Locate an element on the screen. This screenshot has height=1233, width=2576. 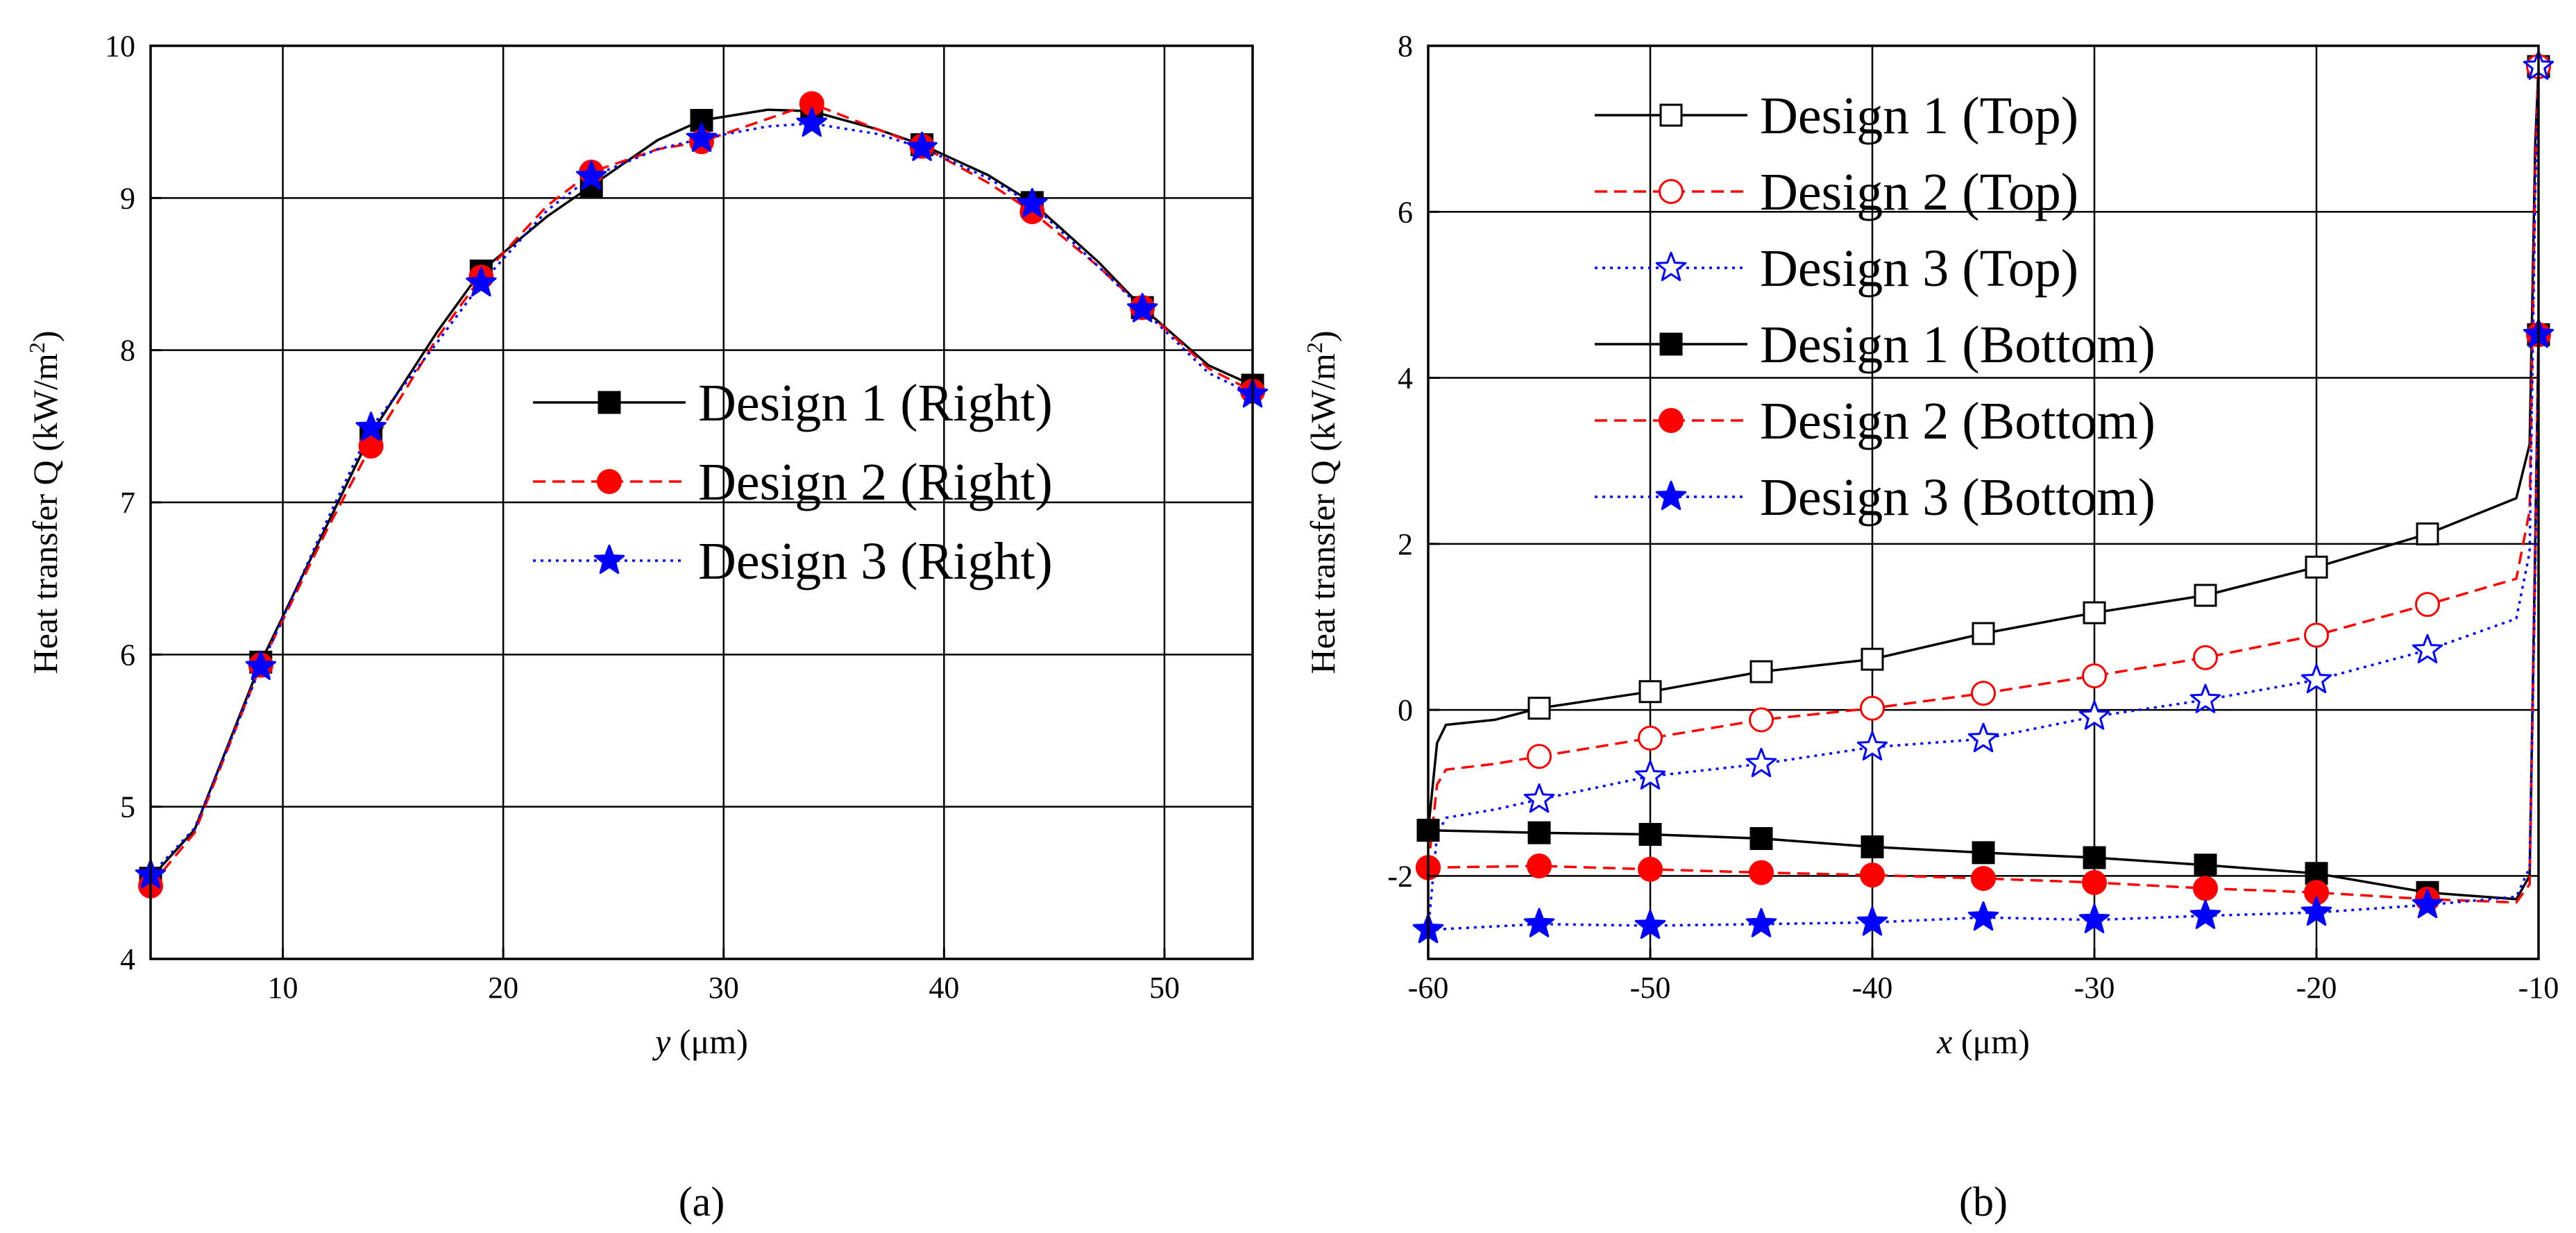
y-axis-title-b: Heat transfer Q (kW/m2) is located at coordinates (1322, 503).